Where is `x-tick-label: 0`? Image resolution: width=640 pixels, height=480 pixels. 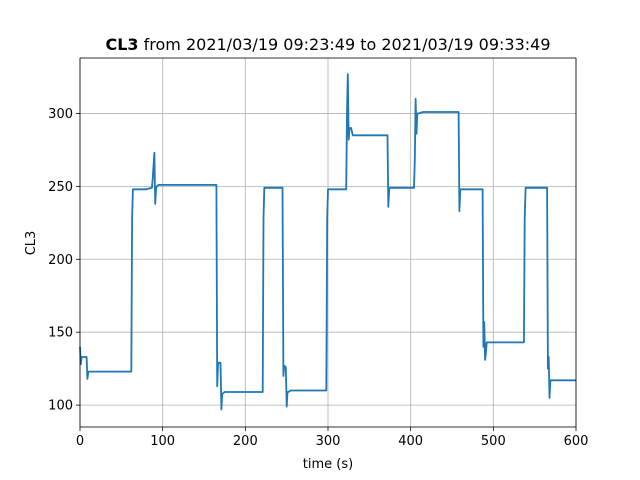
x-tick-label: 0 is located at coordinates (80, 441).